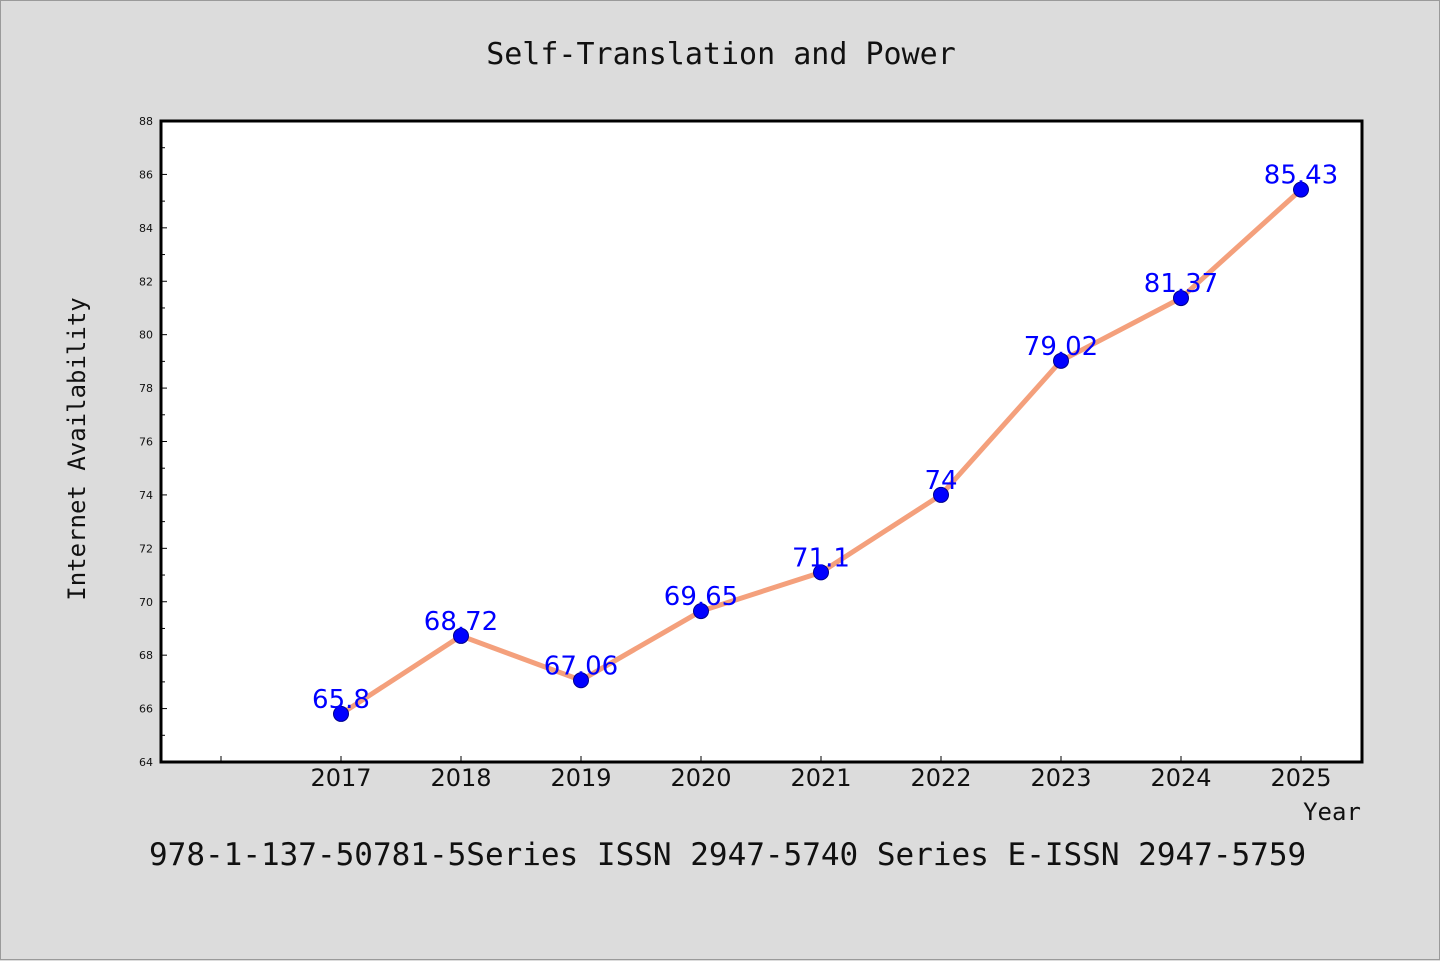  I want to click on x-tick-label: 2025, so click(1300, 778).